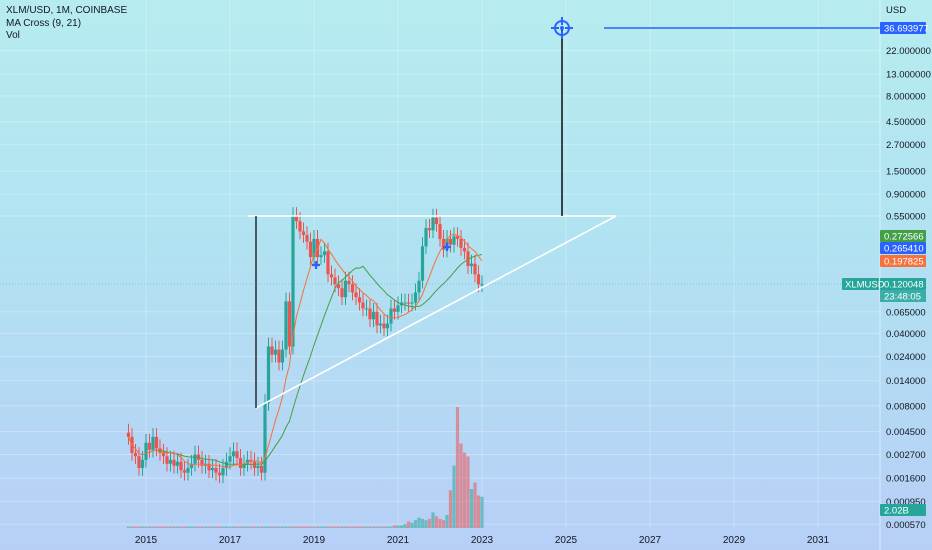 This screenshot has width=932, height=550. I want to click on price-tick-label: 8.000000, so click(906, 96).